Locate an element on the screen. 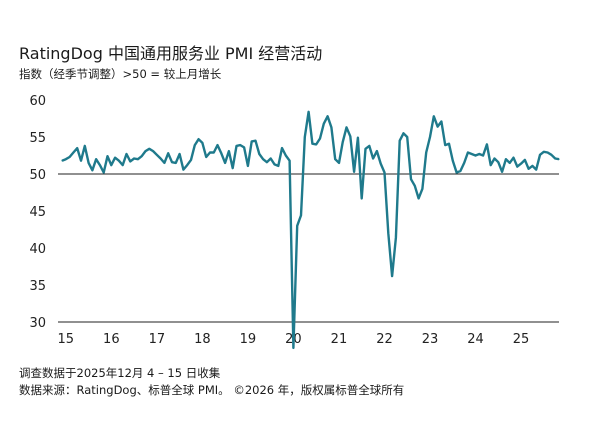 The height and width of the screenshot is (430, 613). y-tick-label: 45 is located at coordinates (37, 212).